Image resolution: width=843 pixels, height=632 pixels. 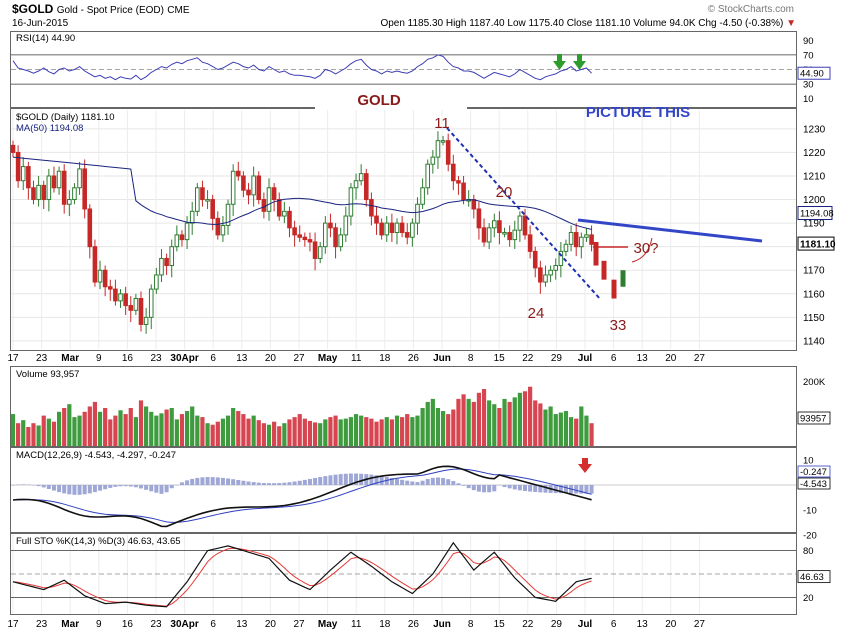 What do you see at coordinates (585, 461) in the screenshot?
I see `macd-arrow-shaft` at bounding box center [585, 461].